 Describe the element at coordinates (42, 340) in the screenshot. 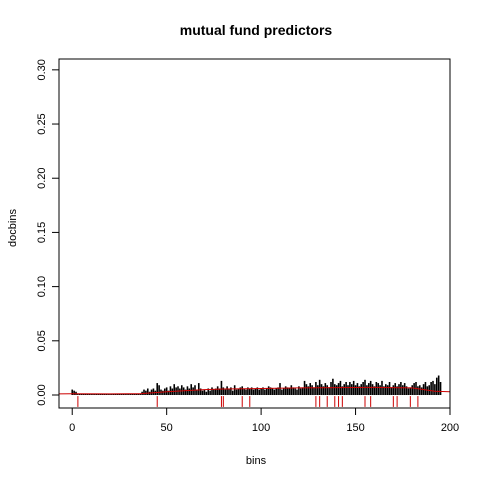

I see `y-tick-label: 0.05` at that location.